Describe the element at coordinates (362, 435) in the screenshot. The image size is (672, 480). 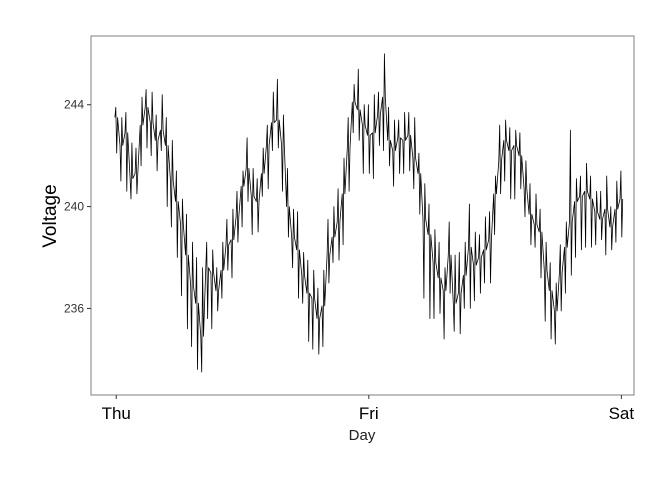
I see `x-axis-title: Day` at that location.